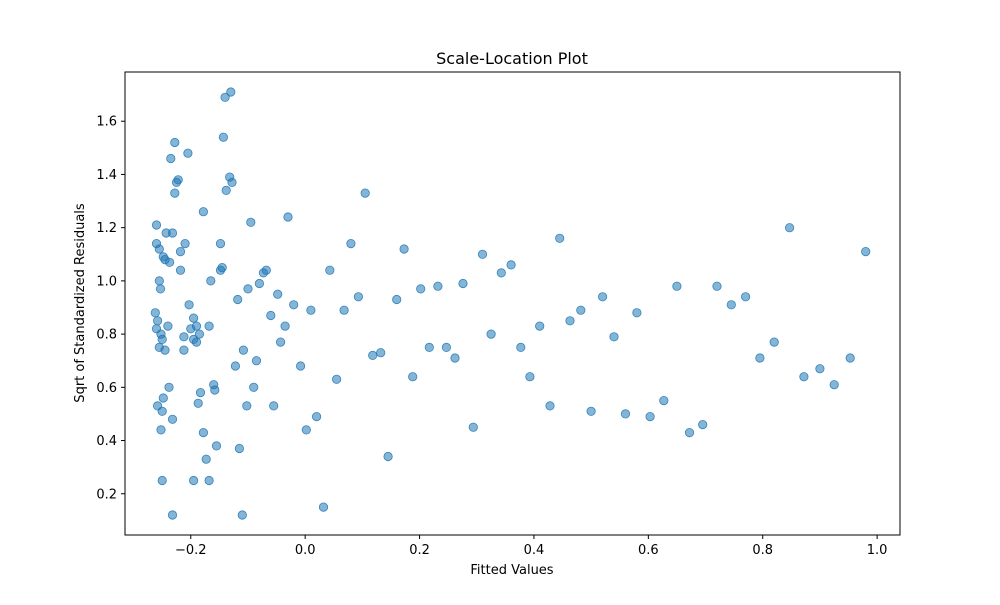  I want to click on x-tick-label: 0.8, so click(762, 550).